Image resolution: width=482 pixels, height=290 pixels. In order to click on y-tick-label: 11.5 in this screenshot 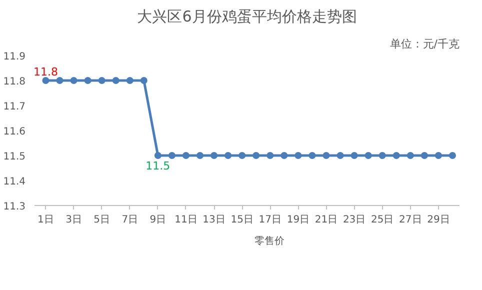, I will do `click(14, 157)`.